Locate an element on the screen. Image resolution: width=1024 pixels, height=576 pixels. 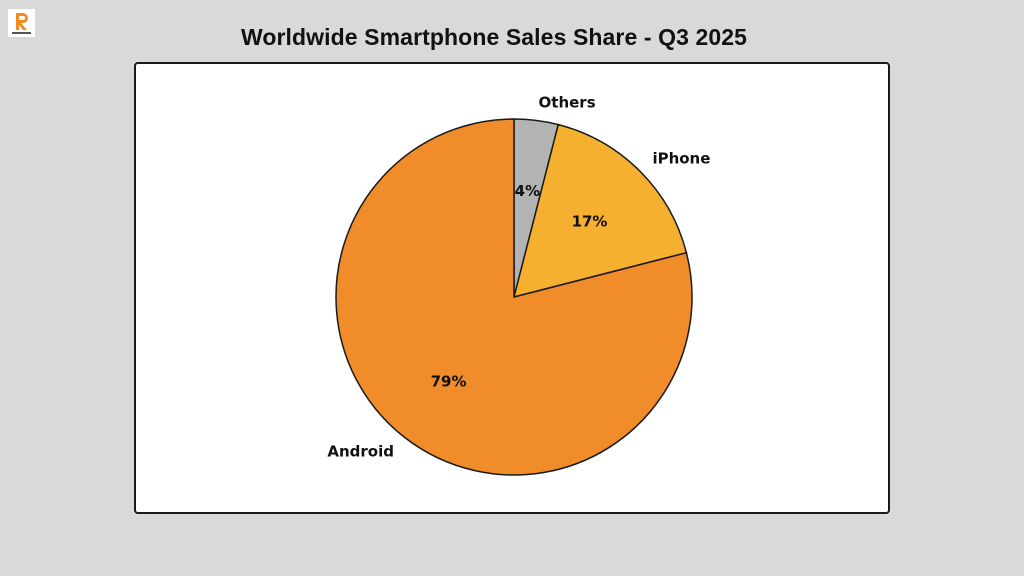
pie-category-label-others: Others is located at coordinates (567, 103).